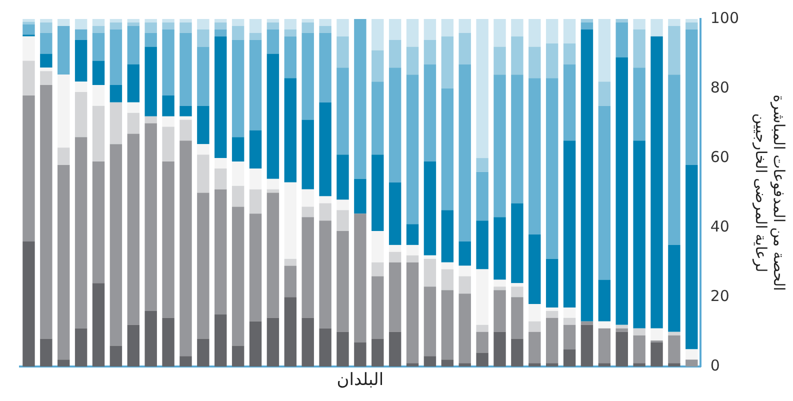  I want to click on y-tick-label: 40, so click(720, 226).